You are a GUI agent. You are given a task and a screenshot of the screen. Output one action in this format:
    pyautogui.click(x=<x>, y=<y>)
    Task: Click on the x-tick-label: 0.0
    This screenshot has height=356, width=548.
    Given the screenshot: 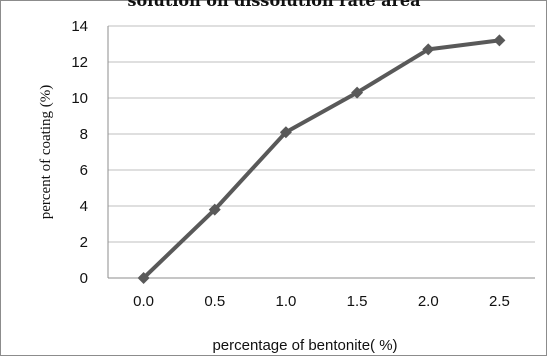 What is the action you would take?
    pyautogui.click(x=143, y=301)
    